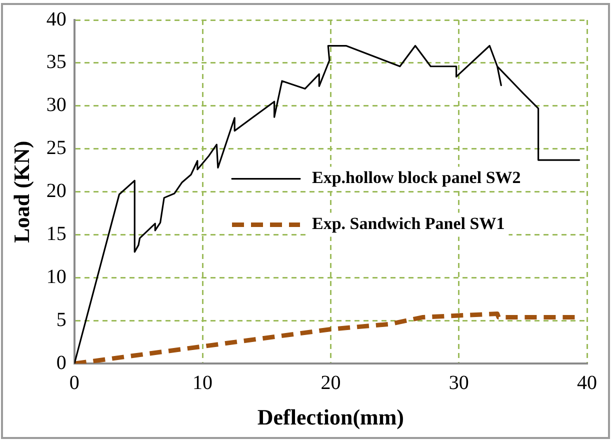 The height and width of the screenshot is (440, 611). What do you see at coordinates (56, 62) in the screenshot?
I see `y-tick-label: 35` at bounding box center [56, 62].